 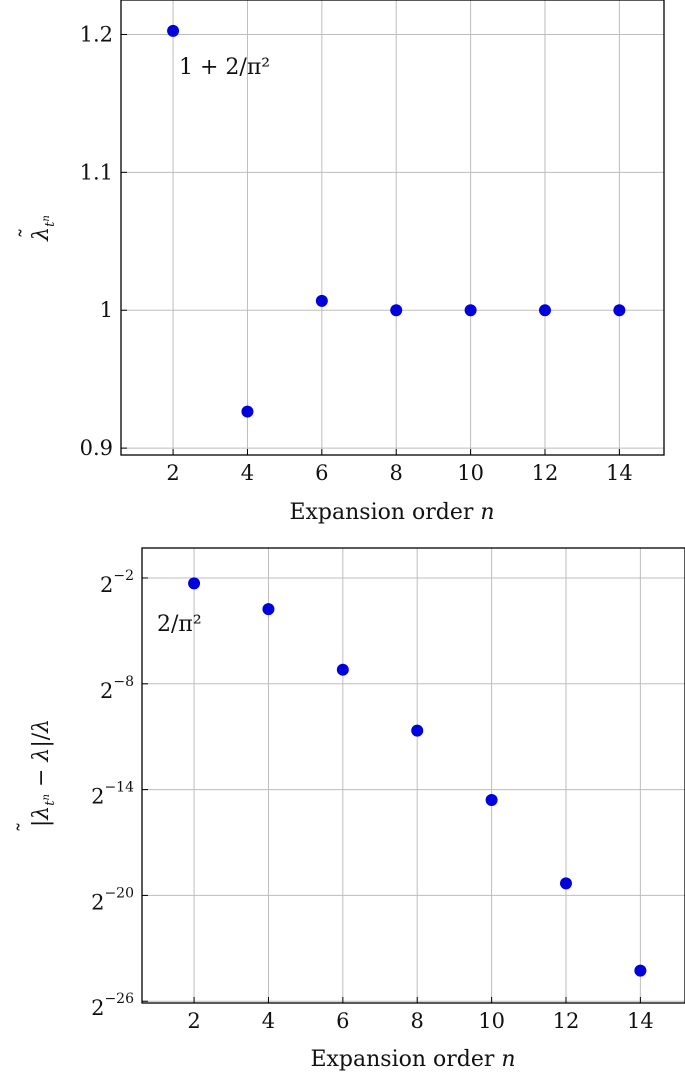 I want to click on top-y-tick-label: 1.2, so click(x=96, y=34).